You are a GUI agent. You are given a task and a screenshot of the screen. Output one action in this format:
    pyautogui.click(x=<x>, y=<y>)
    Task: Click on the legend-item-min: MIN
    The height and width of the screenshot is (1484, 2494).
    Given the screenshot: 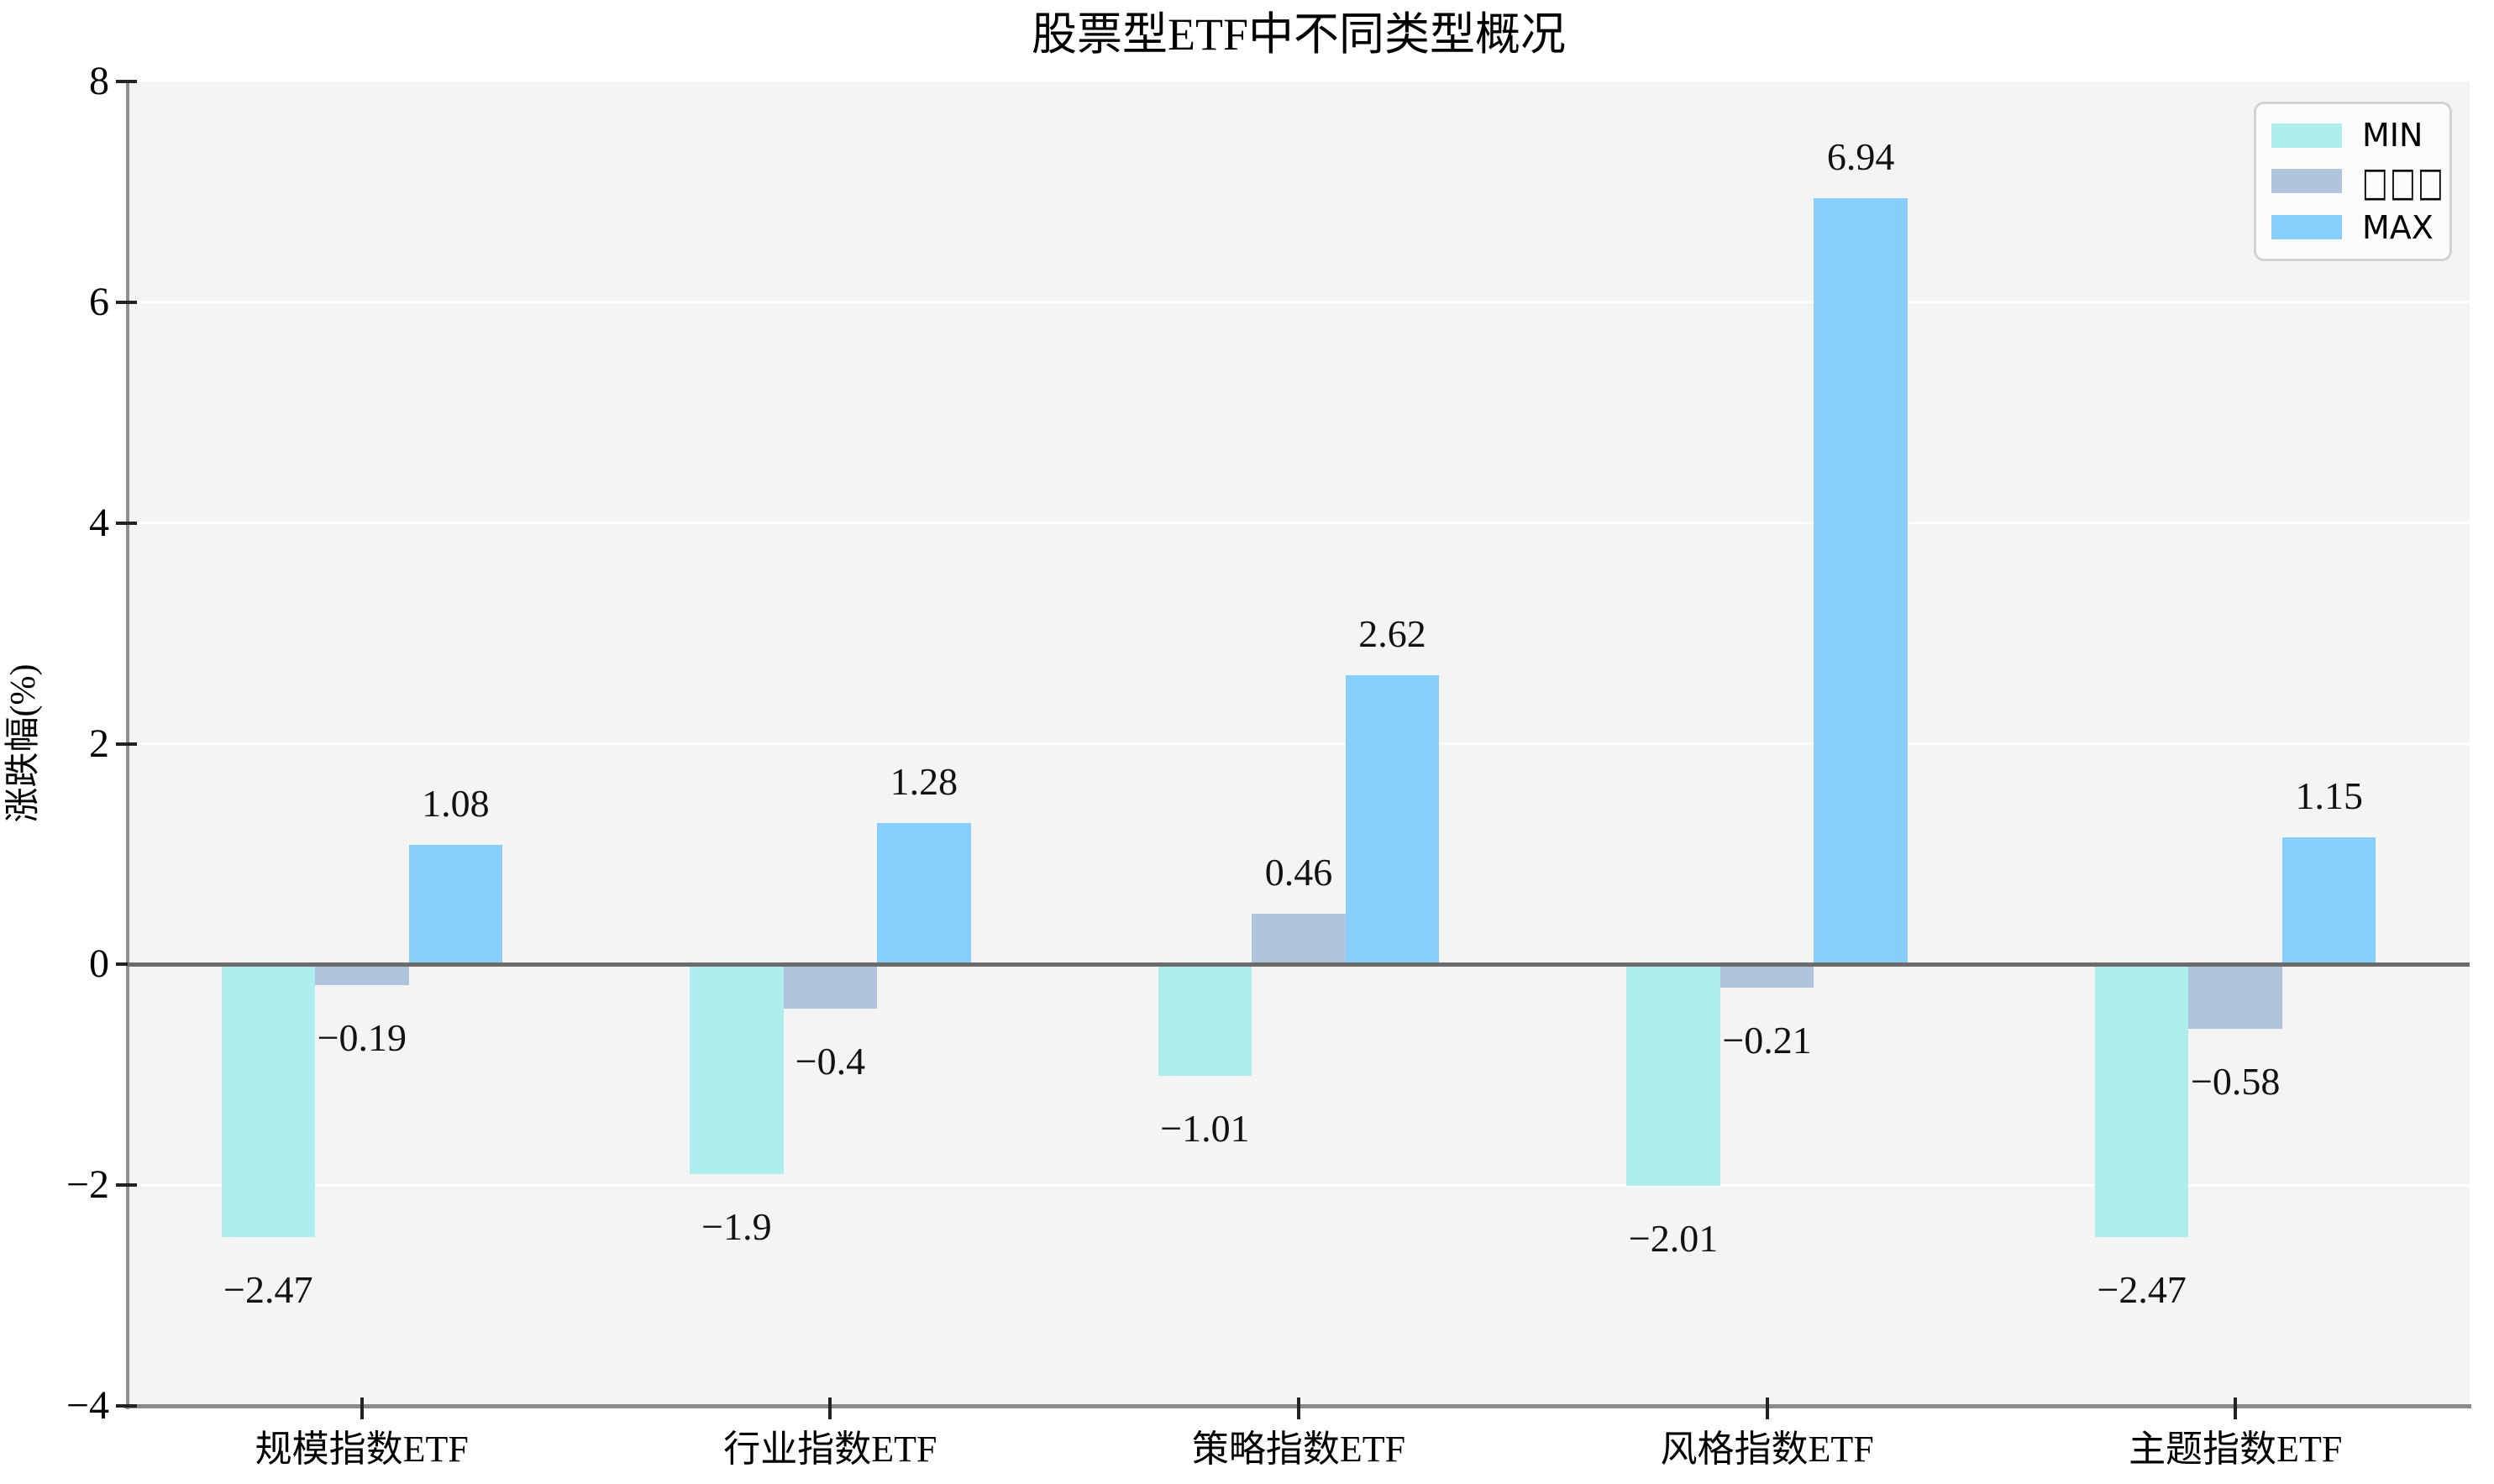 What is the action you would take?
    pyautogui.click(x=2352, y=135)
    